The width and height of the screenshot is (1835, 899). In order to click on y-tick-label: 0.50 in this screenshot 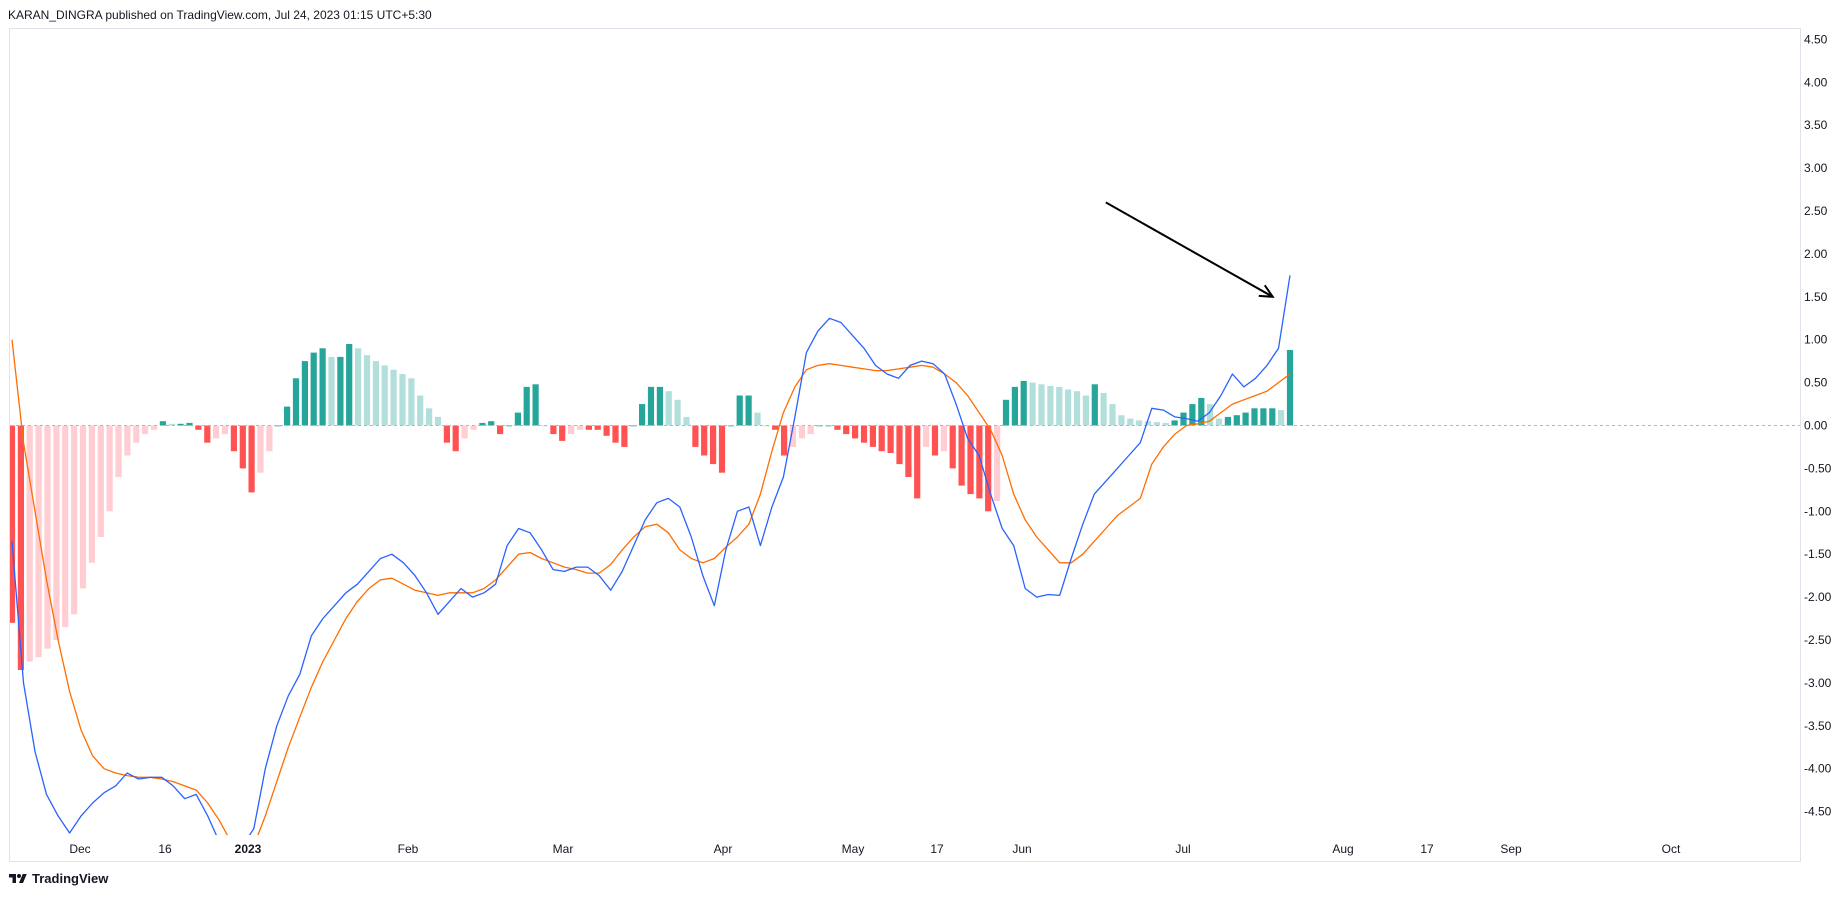, I will do `click(1816, 383)`.